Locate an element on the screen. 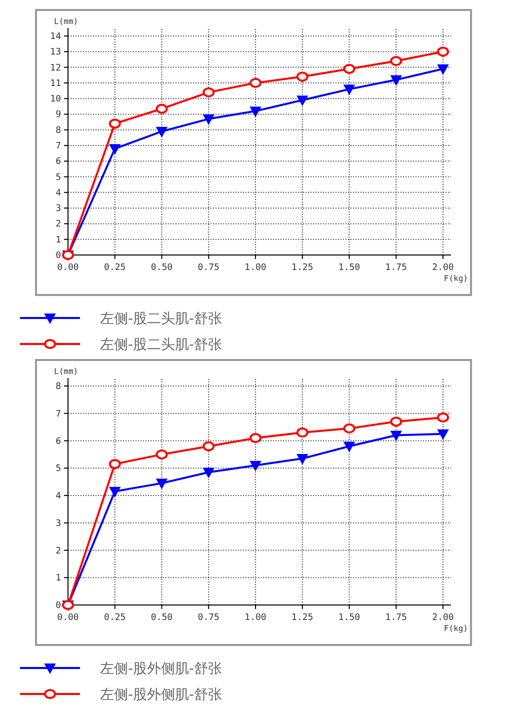 The width and height of the screenshot is (508, 728). y-tick-label: 11 is located at coordinates (55, 83).